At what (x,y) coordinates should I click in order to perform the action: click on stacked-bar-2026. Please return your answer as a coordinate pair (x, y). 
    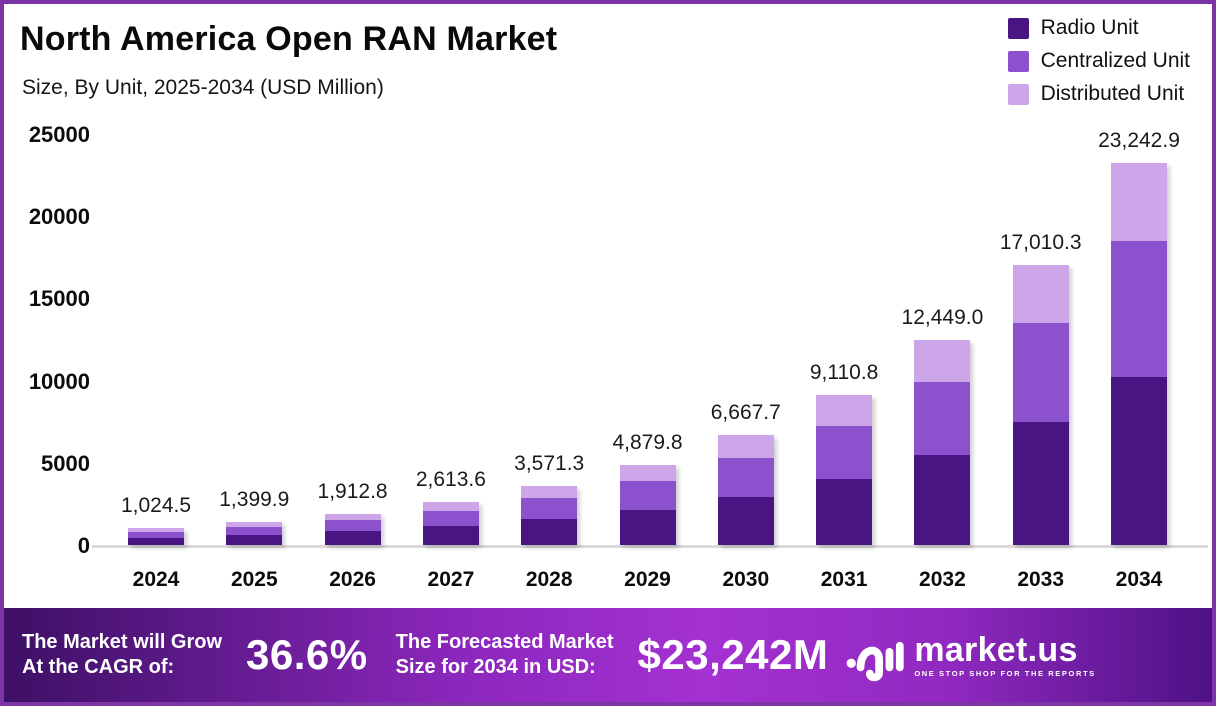
    Looking at the image, I should click on (352, 529).